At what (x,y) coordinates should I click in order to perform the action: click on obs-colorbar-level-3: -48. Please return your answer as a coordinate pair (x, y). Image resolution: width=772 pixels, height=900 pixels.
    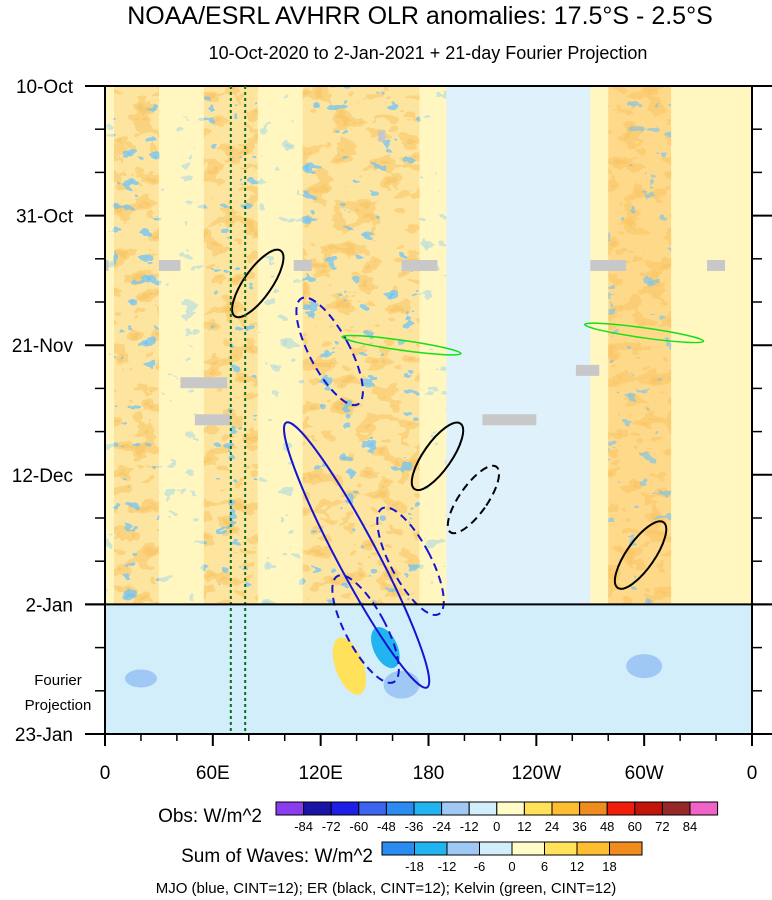
    Looking at the image, I should click on (386, 826).